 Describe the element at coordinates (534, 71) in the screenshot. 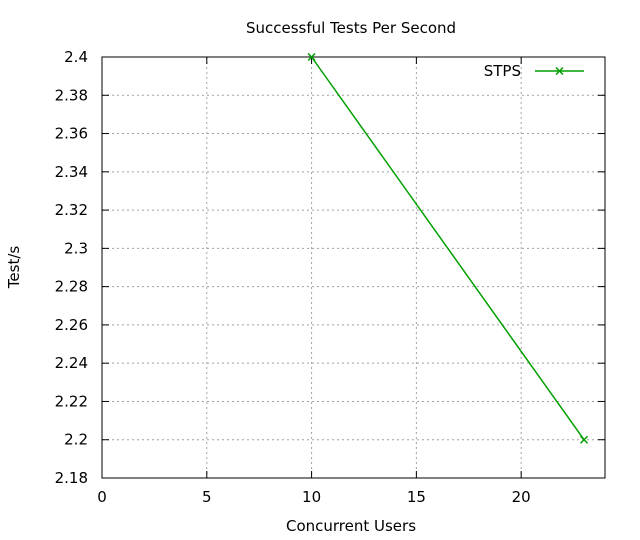

I see `legend: STPS` at that location.